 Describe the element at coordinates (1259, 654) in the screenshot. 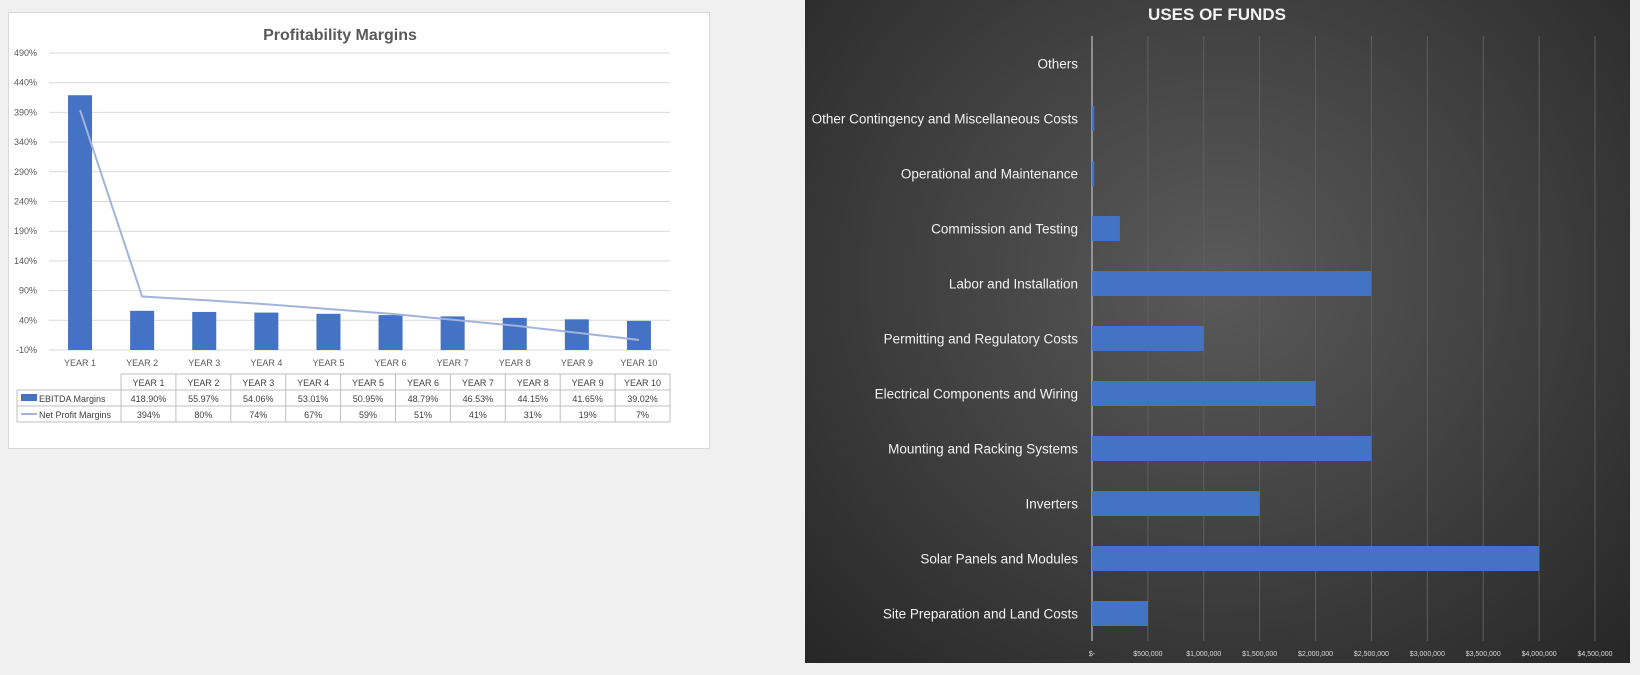

I see `x-tick-label: $1,500,000` at that location.